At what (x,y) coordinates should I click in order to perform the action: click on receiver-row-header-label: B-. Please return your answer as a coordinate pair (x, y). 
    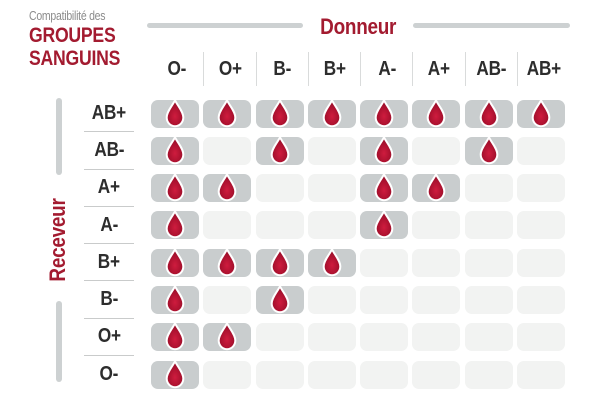
    Looking at the image, I should click on (109, 299).